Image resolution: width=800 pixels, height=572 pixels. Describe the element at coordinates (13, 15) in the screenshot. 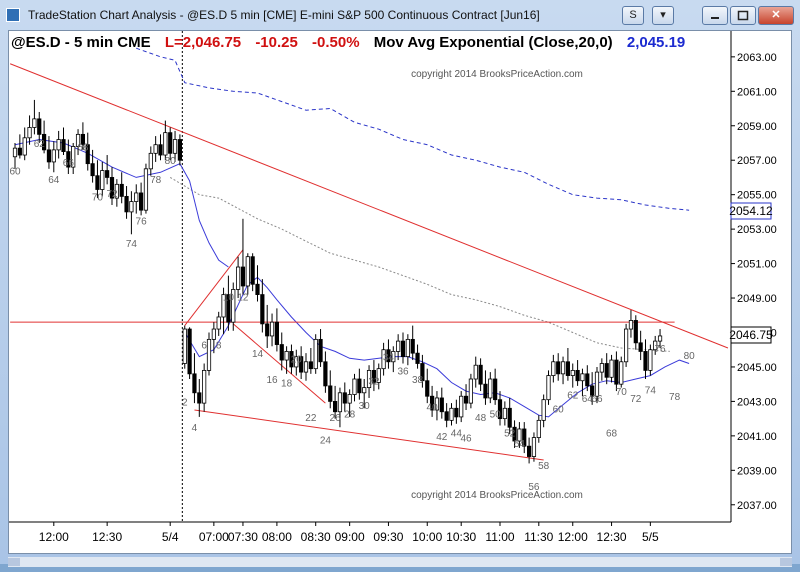

I see `app-icon` at that location.